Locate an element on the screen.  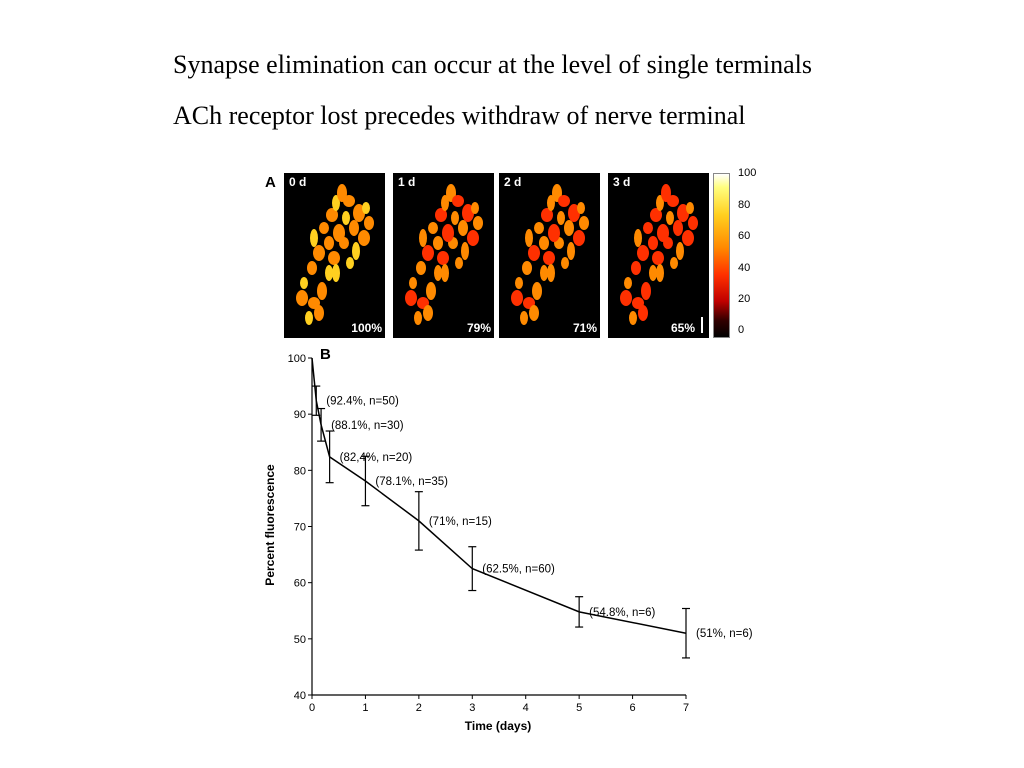
y-tick-label: 50 is located at coordinates (300, 640).